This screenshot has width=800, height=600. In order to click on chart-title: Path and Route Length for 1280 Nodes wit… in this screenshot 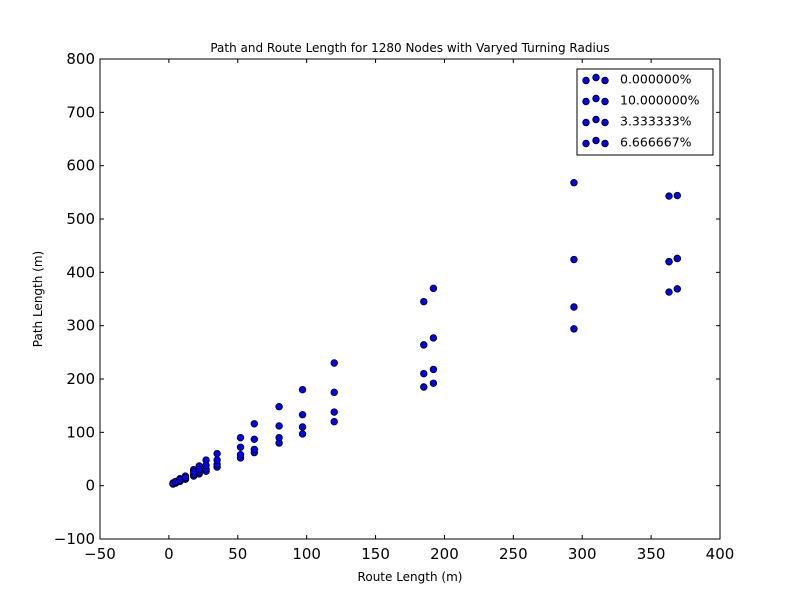, I will do `click(409, 48)`.